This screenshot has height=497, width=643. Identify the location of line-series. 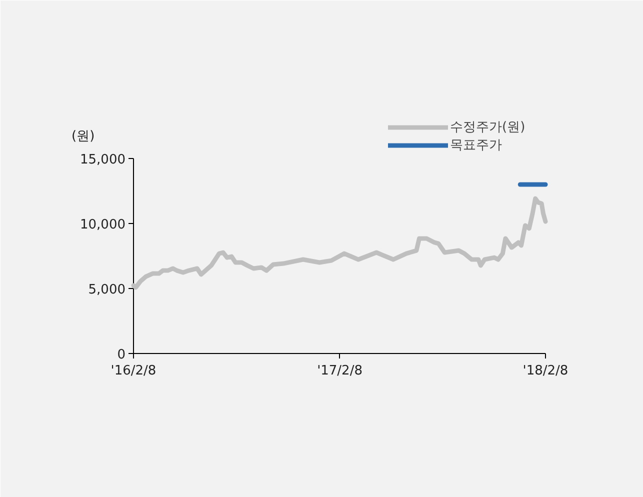
(339, 243).